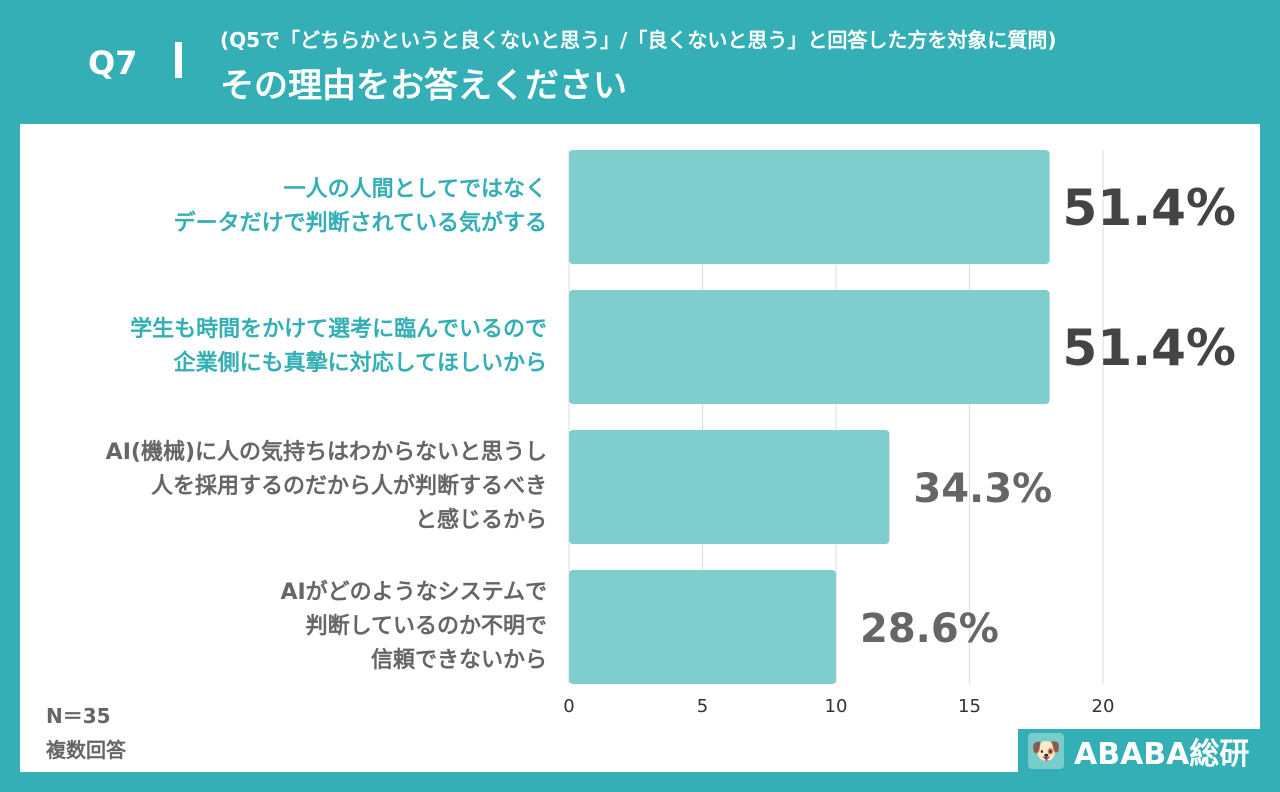 The image size is (1280, 792). I want to click on x-tick-label: 15, so click(969, 706).